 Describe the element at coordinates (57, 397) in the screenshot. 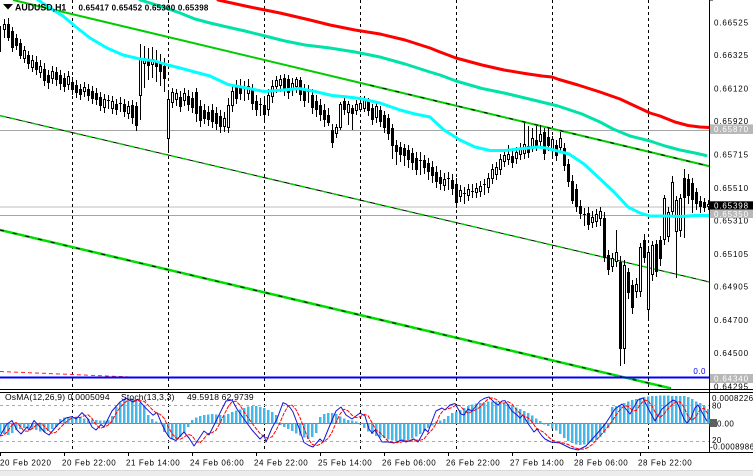

I see `svg-text: OsMA(12,26,9) 0.0005094` at that location.